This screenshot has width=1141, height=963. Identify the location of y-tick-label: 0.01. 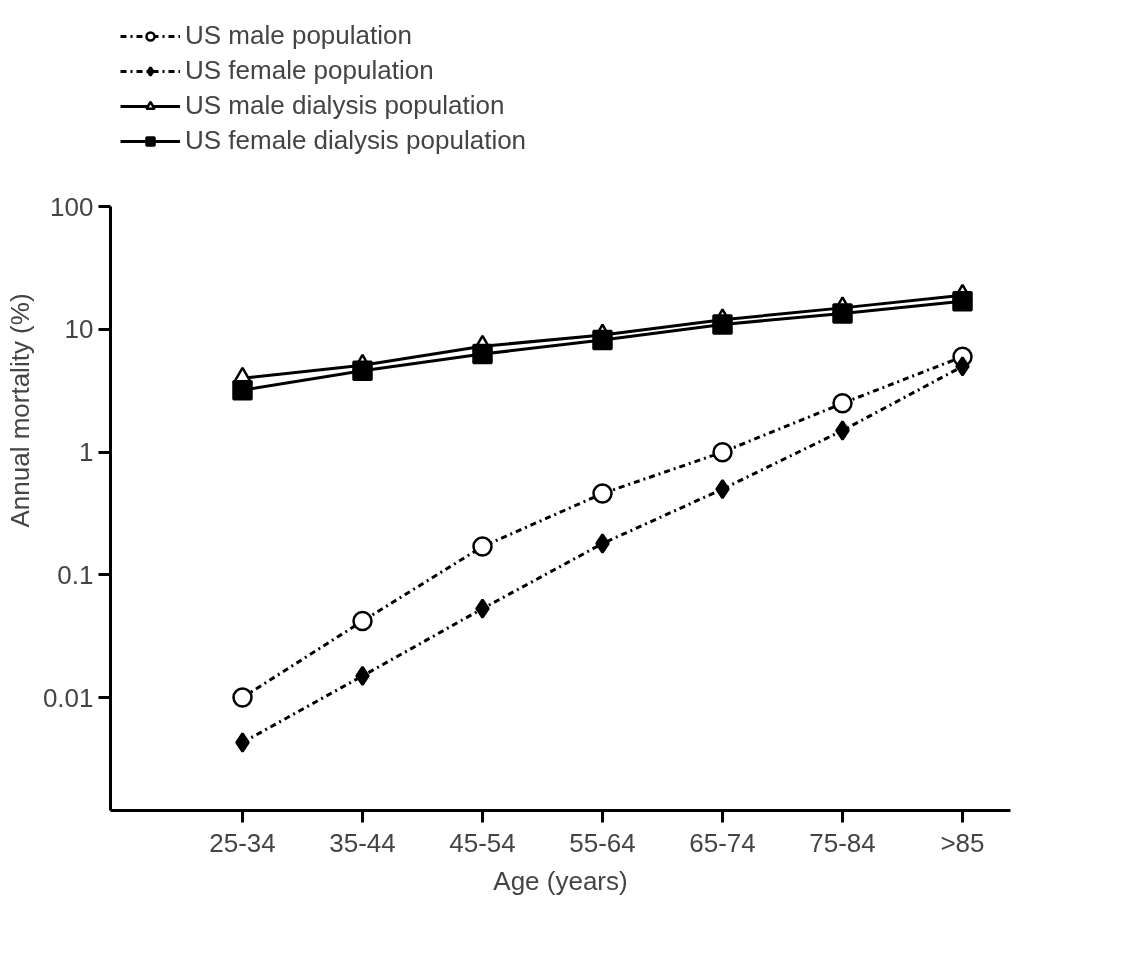
(68, 697).